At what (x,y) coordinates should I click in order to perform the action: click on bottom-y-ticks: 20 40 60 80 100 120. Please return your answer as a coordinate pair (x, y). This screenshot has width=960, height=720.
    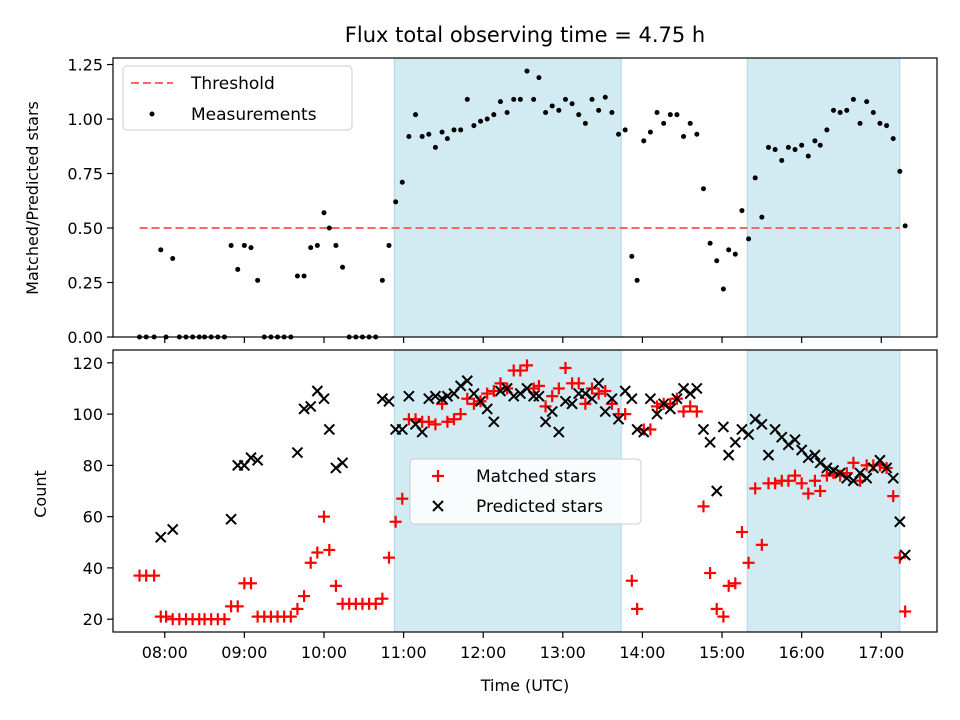
    Looking at the image, I should click on (92, 491).